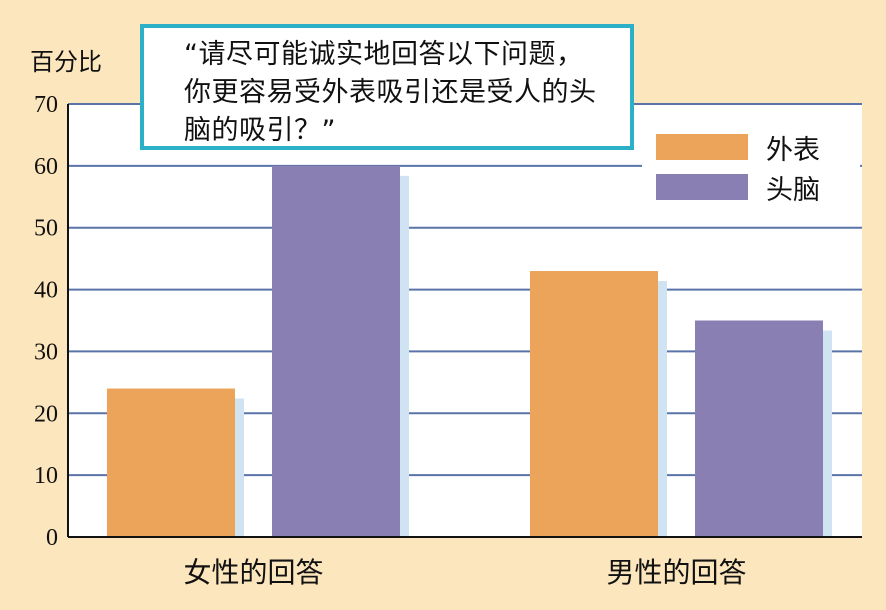 The image size is (886, 610). Describe the element at coordinates (46, 476) in the screenshot. I see `y-tick-label: 10` at that location.